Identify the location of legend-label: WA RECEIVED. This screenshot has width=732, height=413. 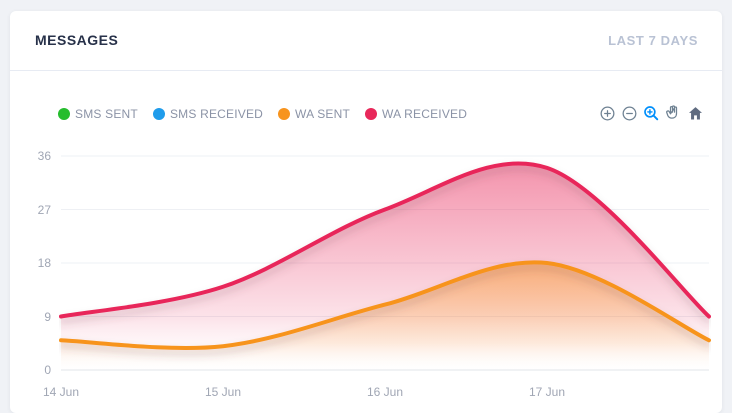
(425, 114).